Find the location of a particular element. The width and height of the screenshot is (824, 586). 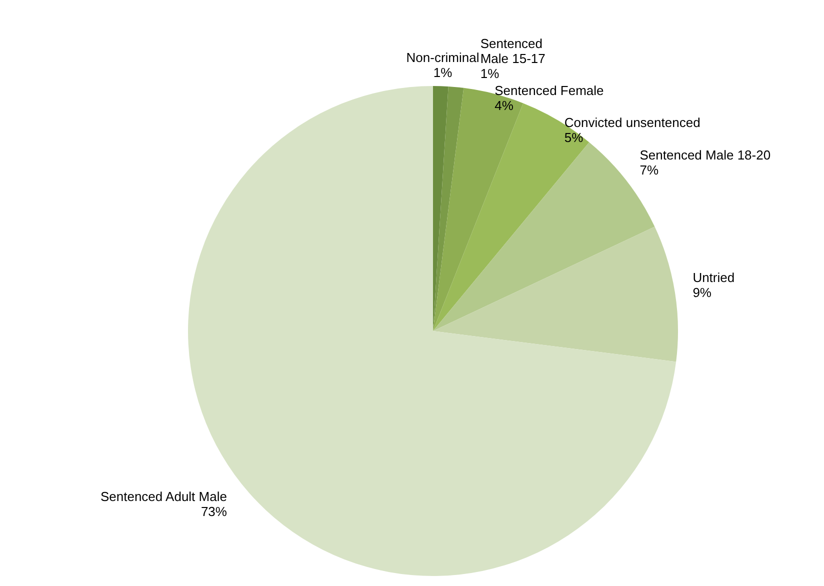

slice-label: Sentenced Male 15-17 is located at coordinates (513, 51).